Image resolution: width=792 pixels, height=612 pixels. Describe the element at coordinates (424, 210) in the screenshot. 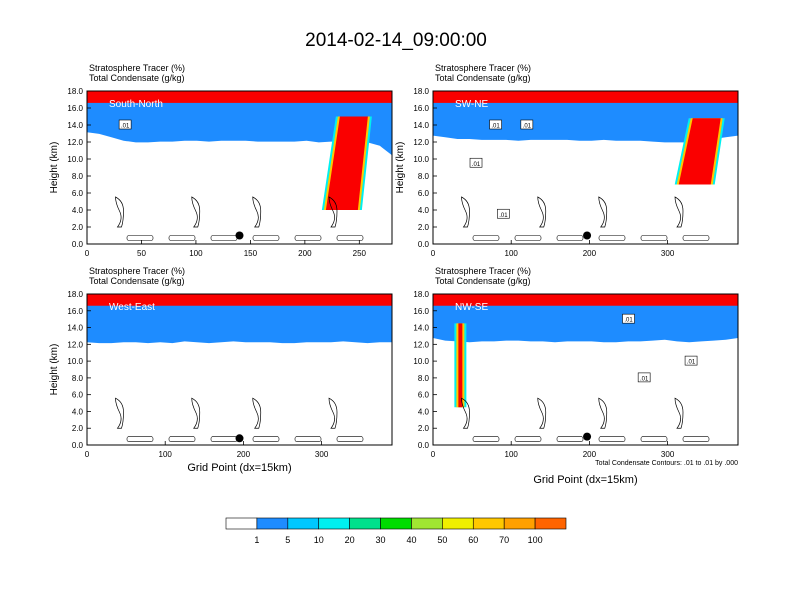

I see `ytick-label-sw-ne-2: 4.0` at that location.